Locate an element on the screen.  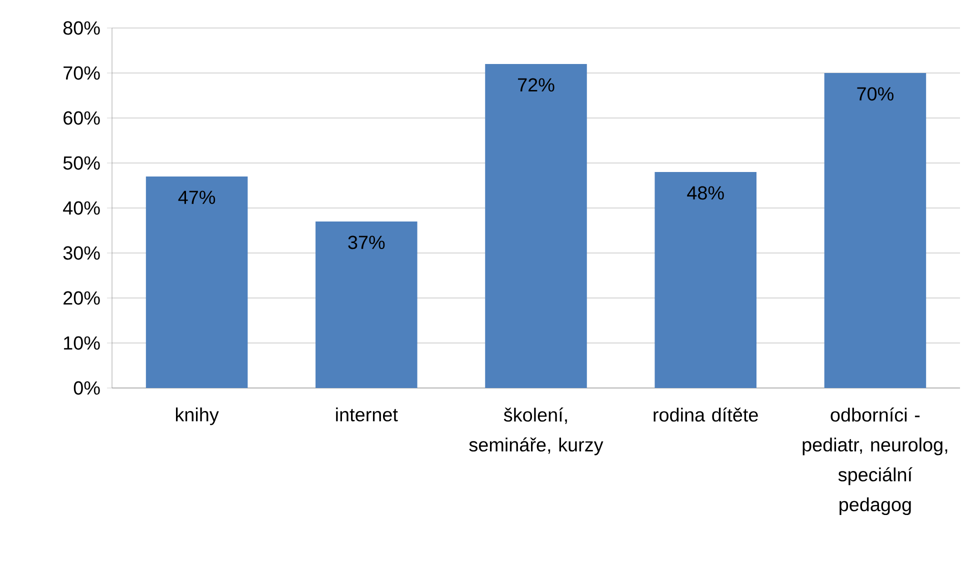
data-label: 72% is located at coordinates (536, 85).